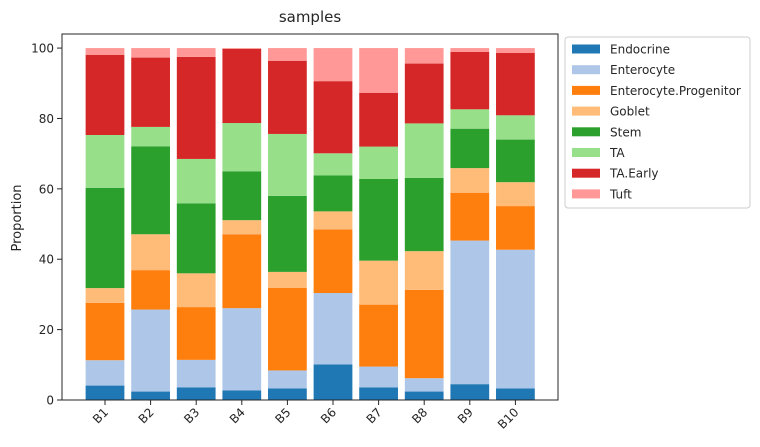  Describe the element at coordinates (150, 190) in the screenshot. I see `bar-B2-stem` at that location.